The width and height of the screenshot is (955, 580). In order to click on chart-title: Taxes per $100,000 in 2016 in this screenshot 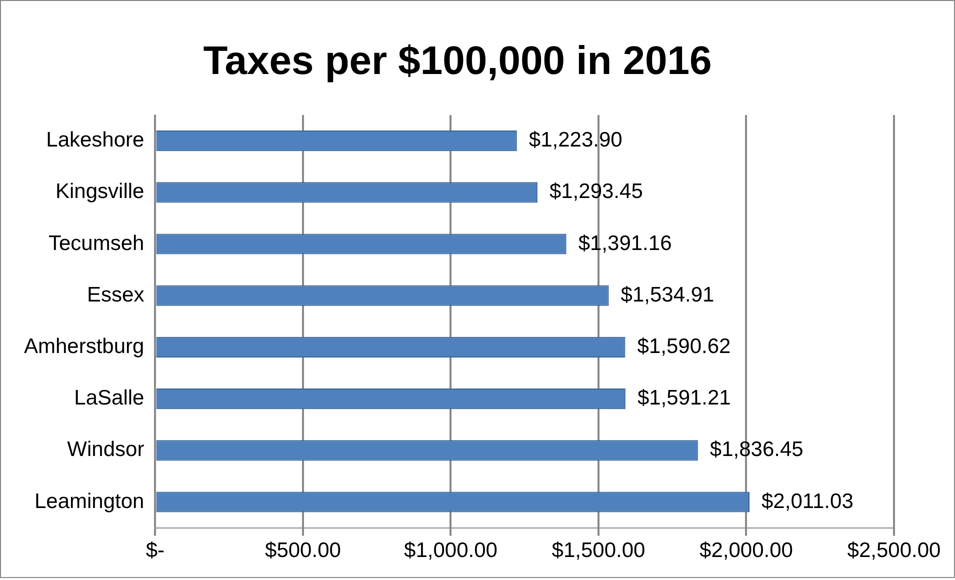, I will do `click(457, 61)`.